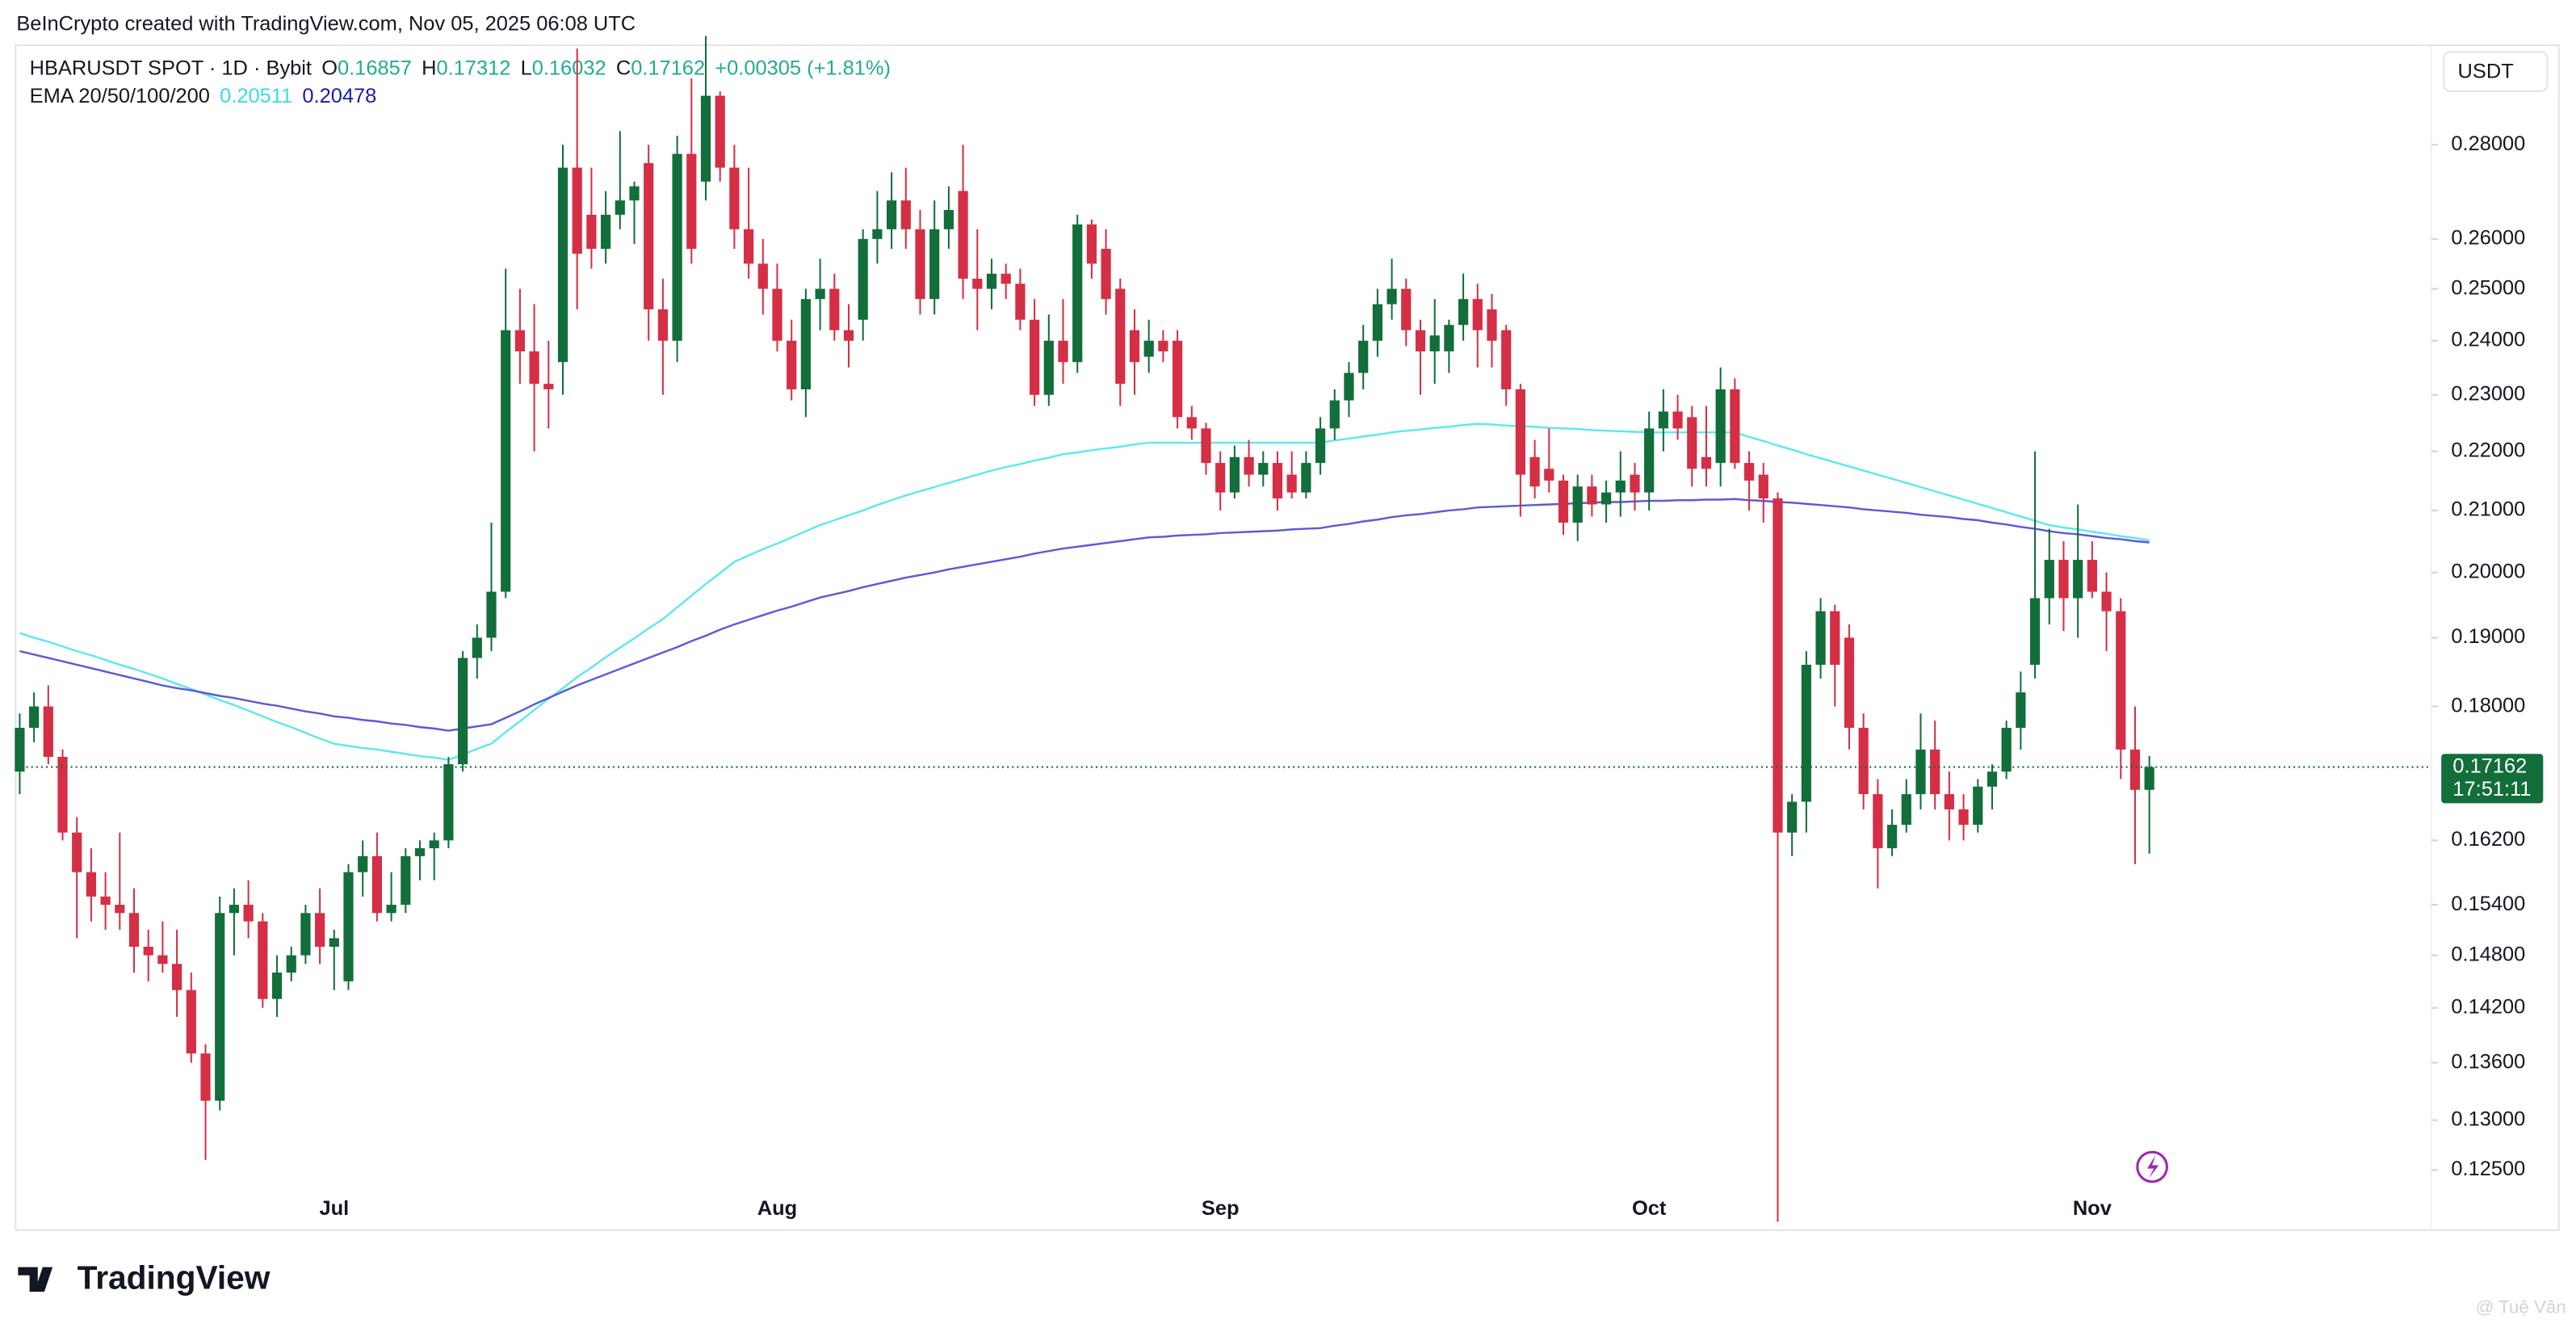  Describe the element at coordinates (2488, 340) in the screenshot. I see `y-tick-label: 0.24000` at that location.